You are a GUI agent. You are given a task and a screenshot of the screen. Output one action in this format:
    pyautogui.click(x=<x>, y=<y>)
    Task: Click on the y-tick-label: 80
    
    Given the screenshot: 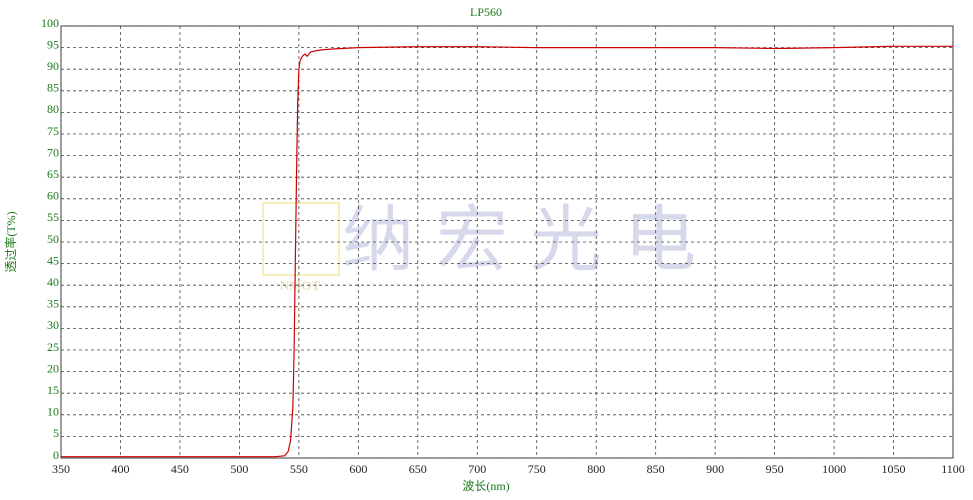 What is the action you would take?
    pyautogui.click(x=53, y=109)
    